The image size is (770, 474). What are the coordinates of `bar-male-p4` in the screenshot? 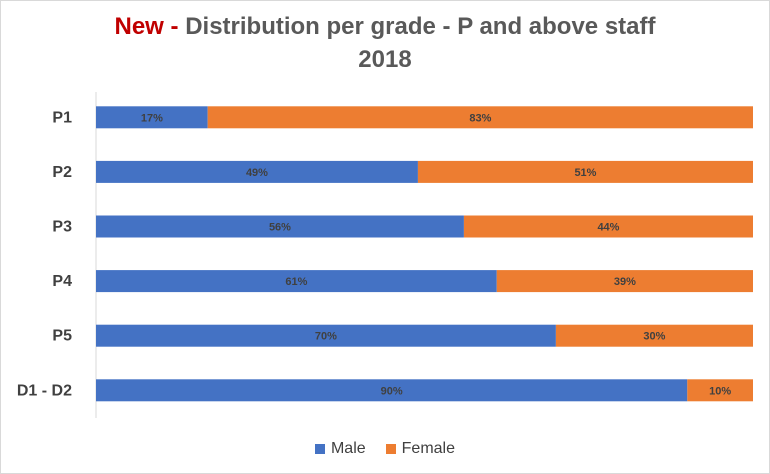 It's located at (296, 281).